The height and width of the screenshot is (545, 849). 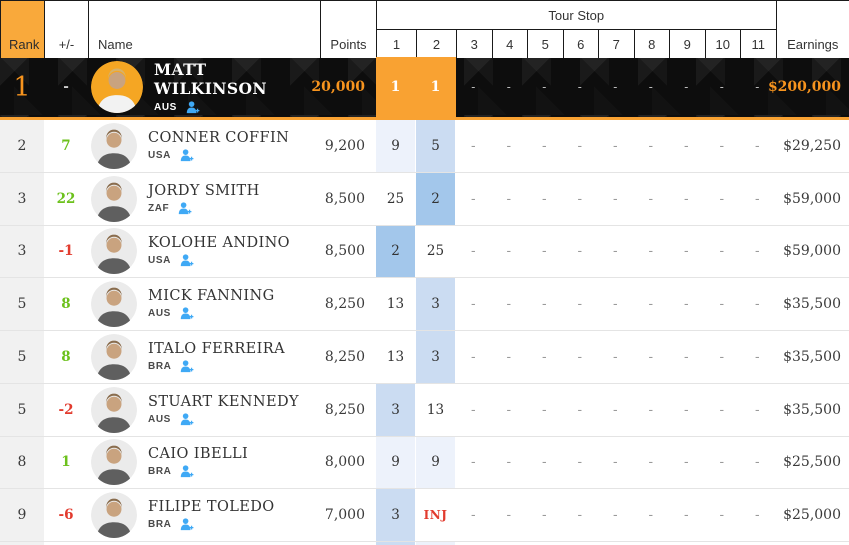 I want to click on earnings-column-header: Earnings, so click(x=812, y=29).